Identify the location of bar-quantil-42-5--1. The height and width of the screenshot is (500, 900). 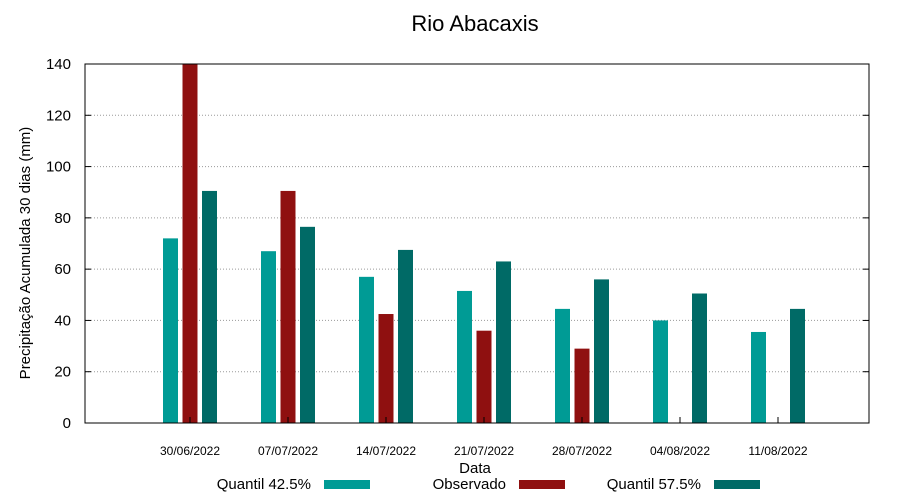
(268, 337).